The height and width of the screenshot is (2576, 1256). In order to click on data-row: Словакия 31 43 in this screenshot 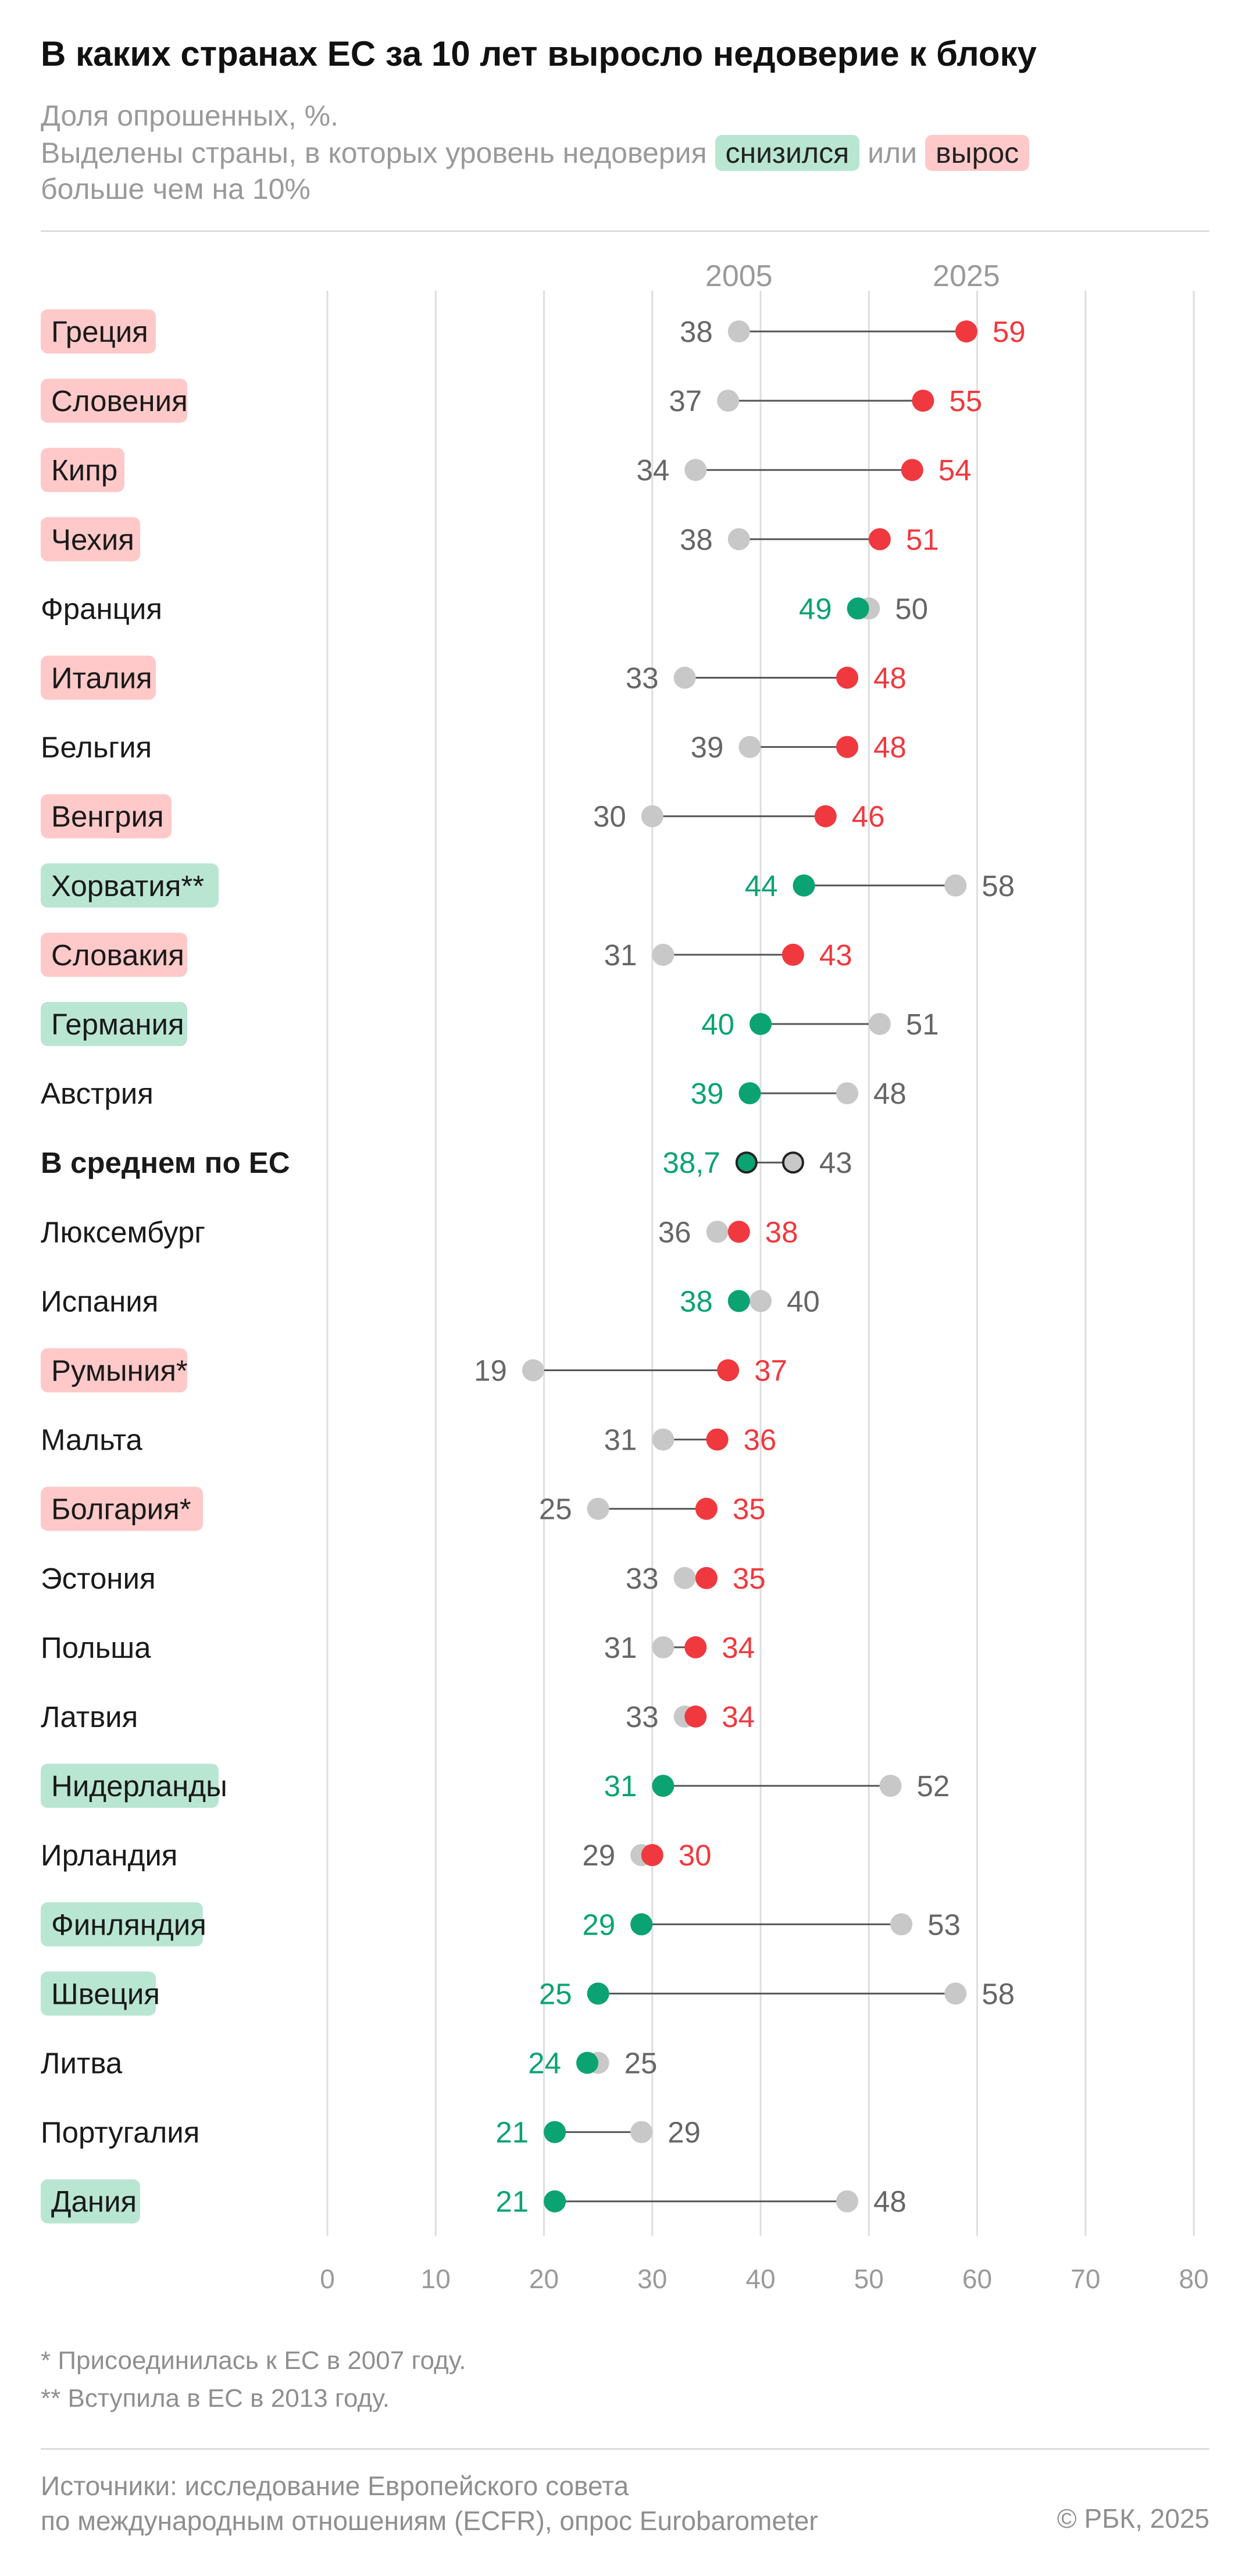, I will do `click(446, 954)`.